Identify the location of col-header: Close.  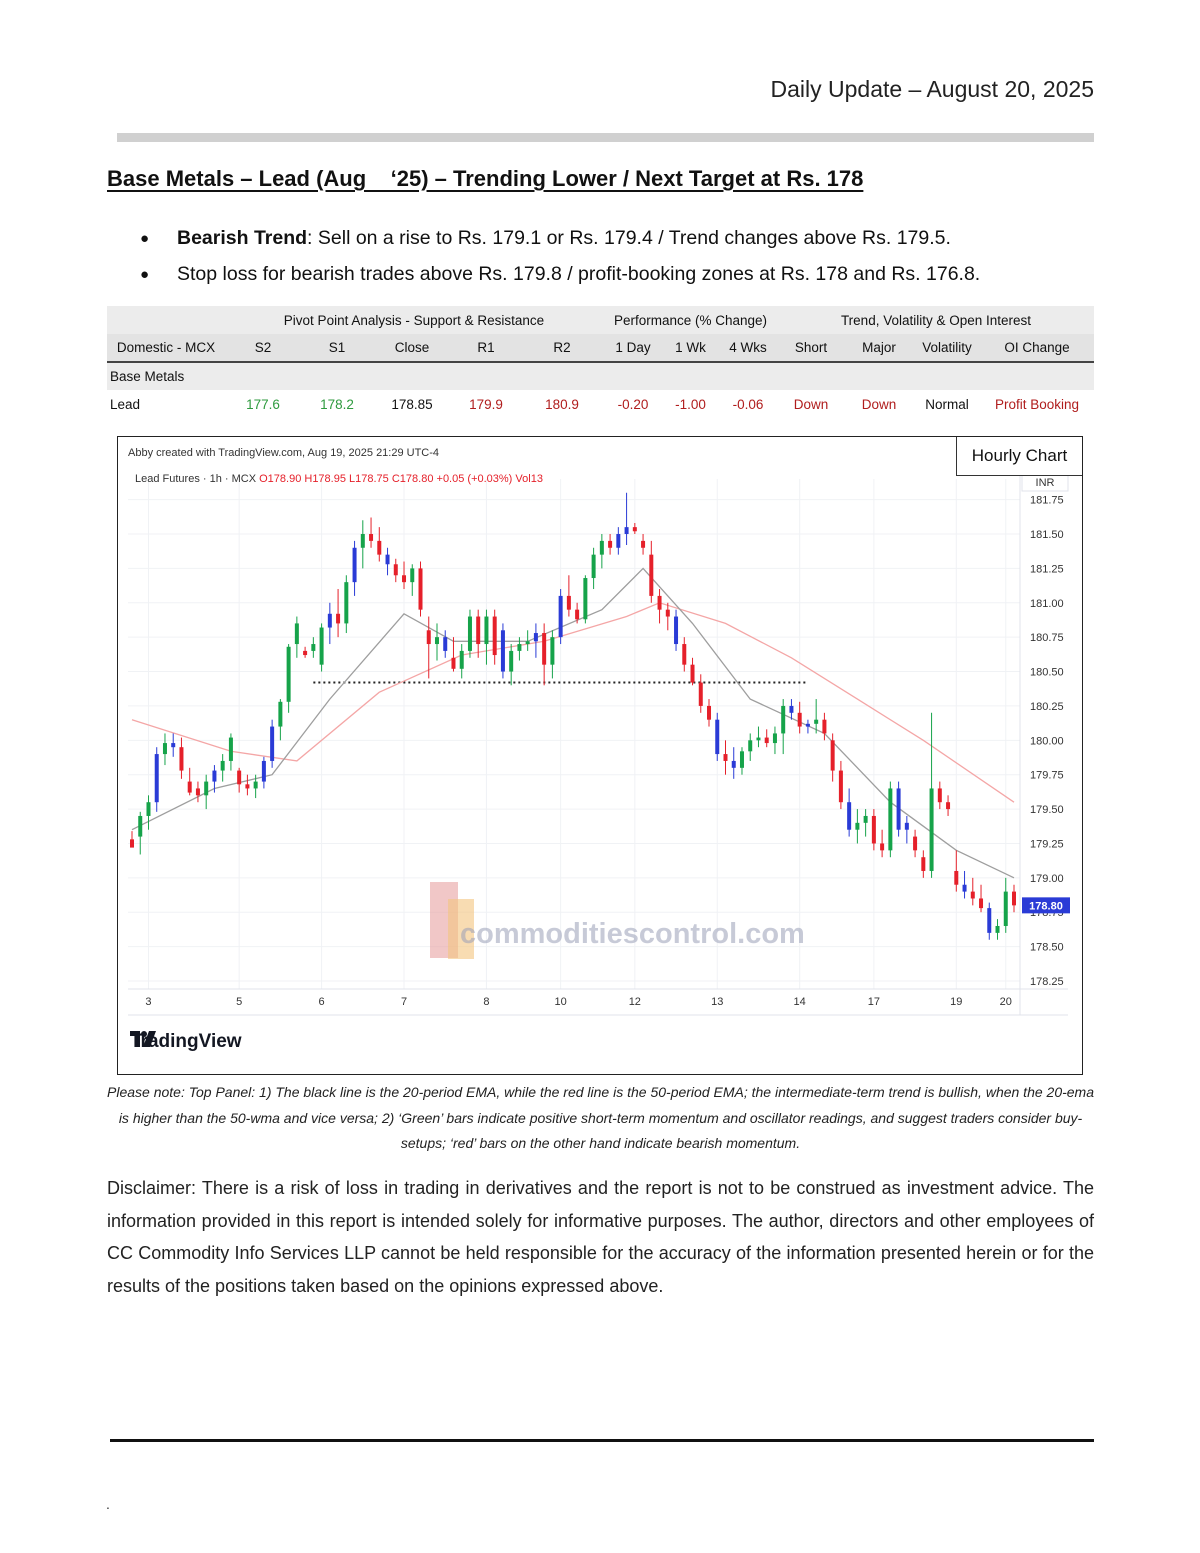
(412, 348).